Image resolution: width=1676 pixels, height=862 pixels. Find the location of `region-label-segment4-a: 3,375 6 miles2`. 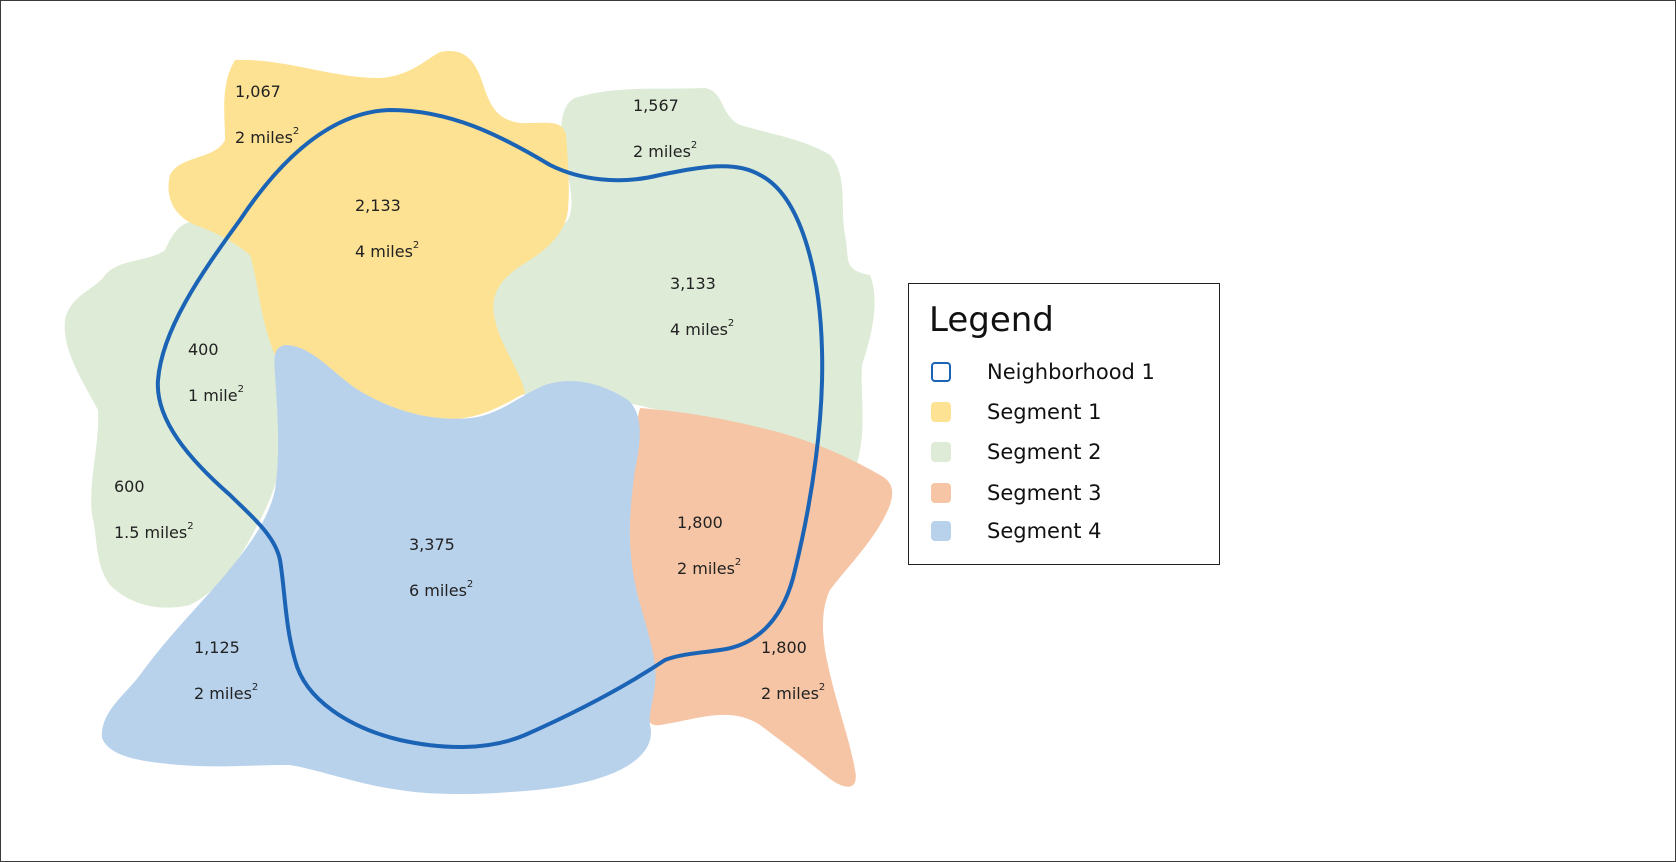

region-label-segment4-a: 3,375 6 miles2 is located at coordinates (441, 568).